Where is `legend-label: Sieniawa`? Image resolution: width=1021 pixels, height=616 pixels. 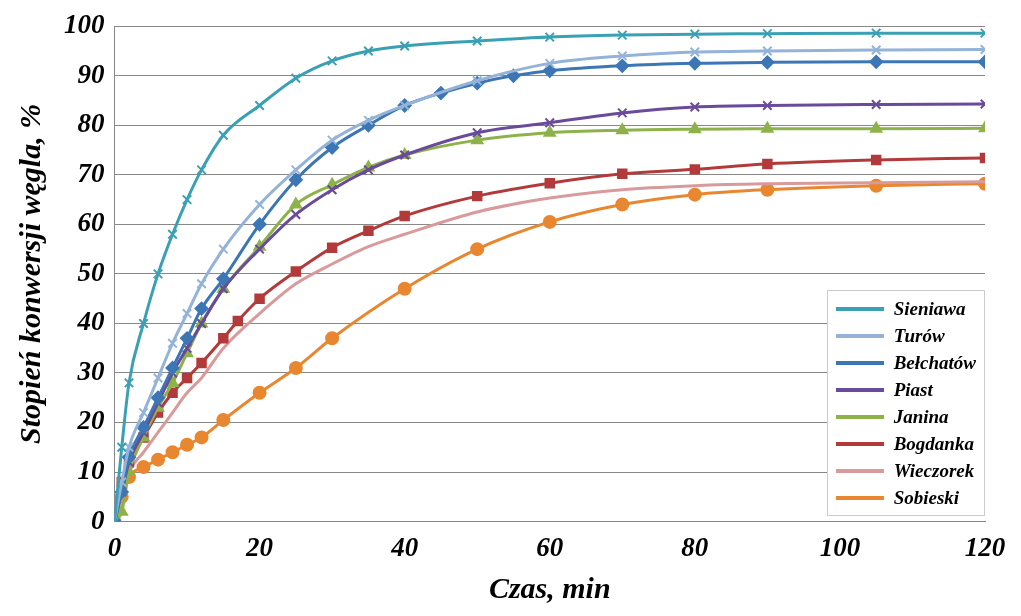
legend-label: Sieniawa is located at coordinates (929, 308).